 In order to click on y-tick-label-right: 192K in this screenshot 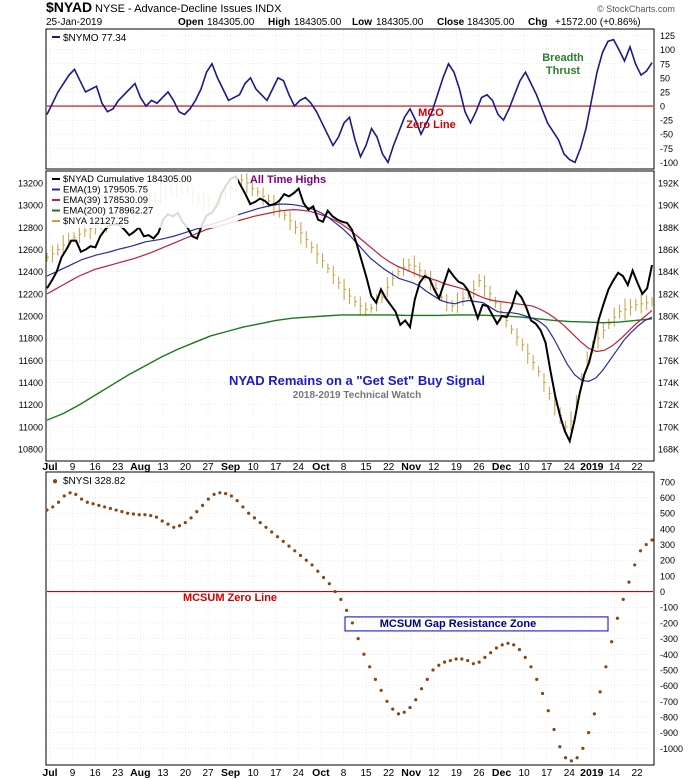, I will do `click(668, 184)`.